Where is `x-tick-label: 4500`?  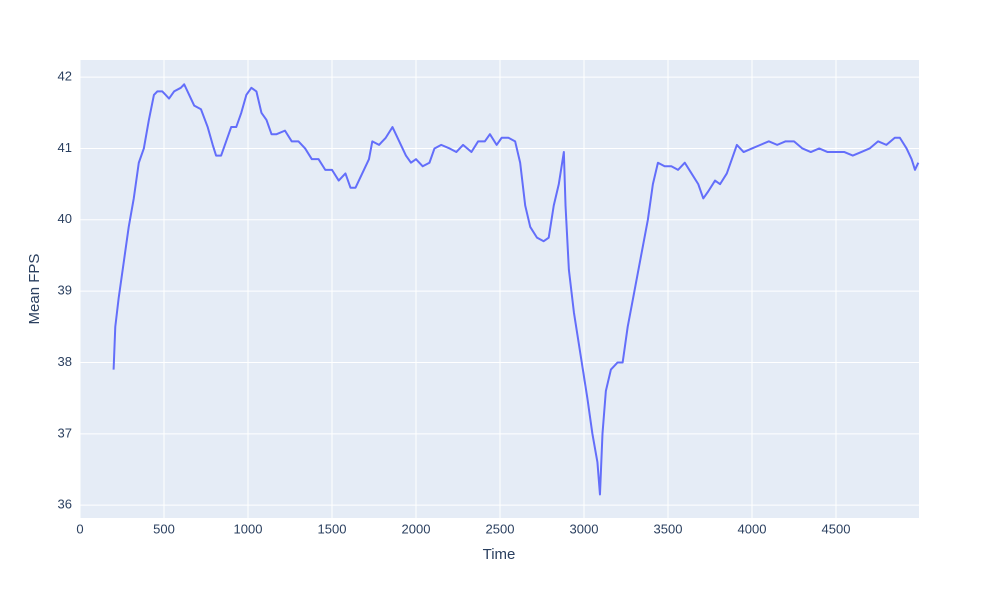 x-tick-label: 4500 is located at coordinates (836, 528).